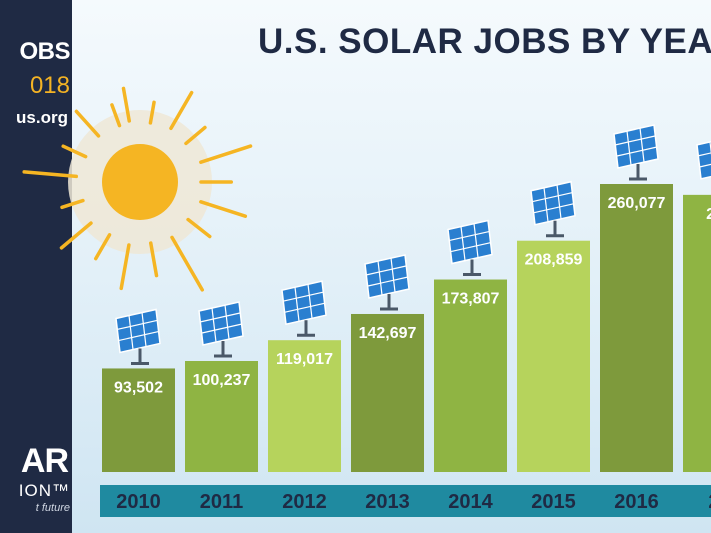 The image size is (711, 533). I want to click on bar-value-label: 100,237, so click(222, 380).